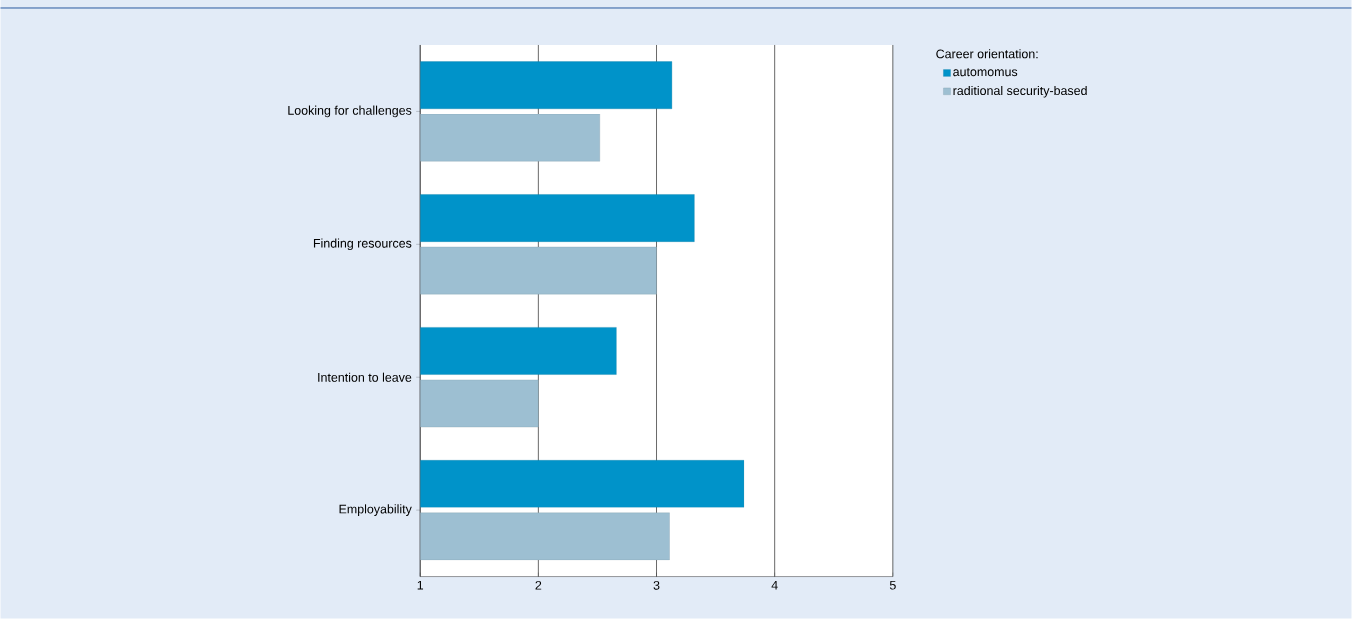 The width and height of the screenshot is (1352, 619). I want to click on x-tick-label: 5, so click(892, 585).